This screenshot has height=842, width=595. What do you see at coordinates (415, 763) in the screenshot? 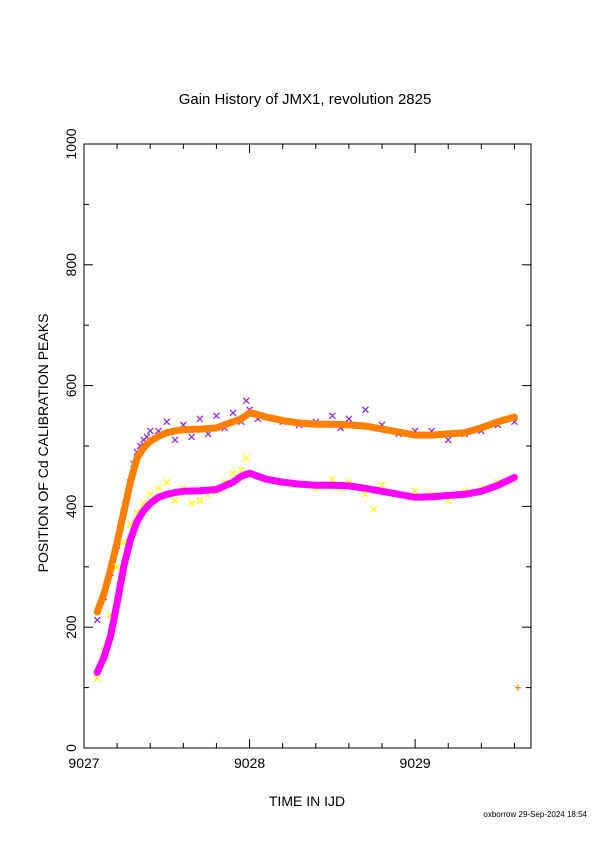
I see `x-tick-label: 9029` at bounding box center [415, 763].